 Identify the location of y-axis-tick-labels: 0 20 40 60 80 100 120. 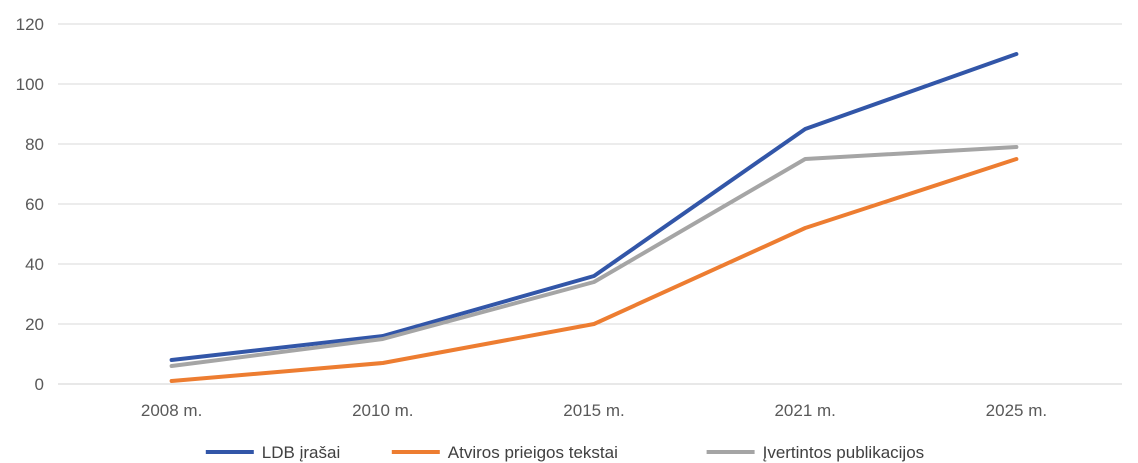
(30, 204).